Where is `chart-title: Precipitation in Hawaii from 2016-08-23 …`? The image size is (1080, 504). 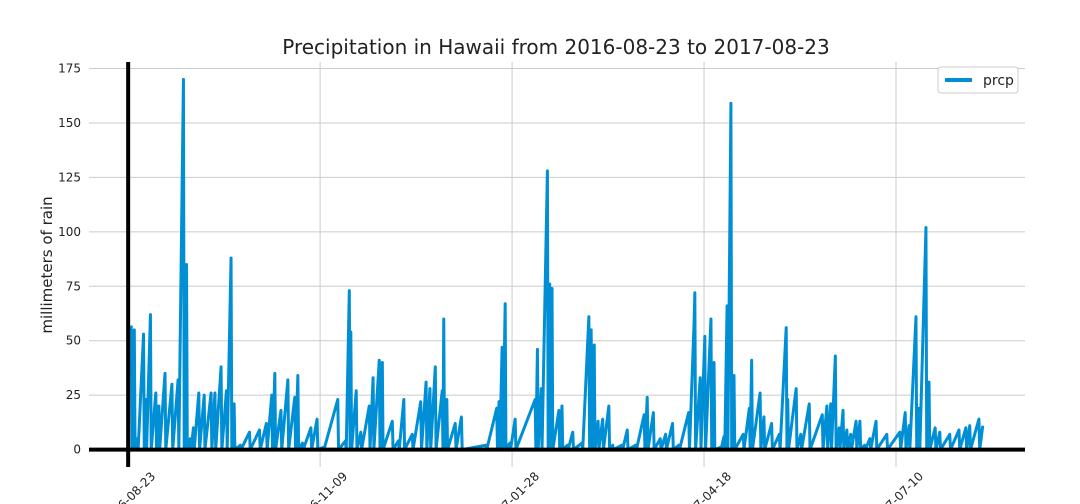
chart-title: Precipitation in Hawaii from 2016-08-23 … is located at coordinates (556, 47).